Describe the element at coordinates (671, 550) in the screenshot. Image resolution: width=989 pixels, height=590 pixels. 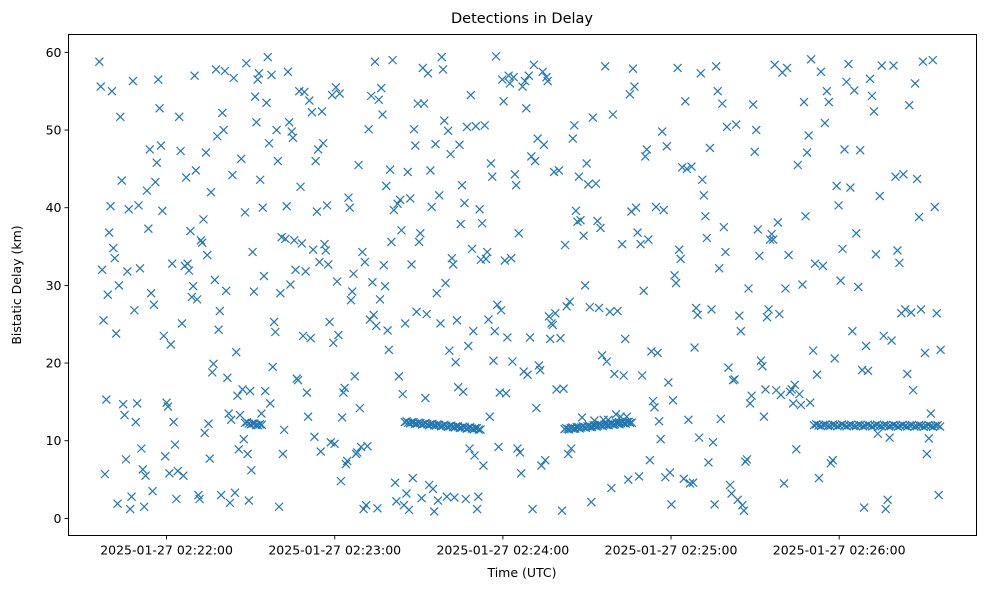
I see `x-tick-label: 2025-01-27 02:25:00` at that location.